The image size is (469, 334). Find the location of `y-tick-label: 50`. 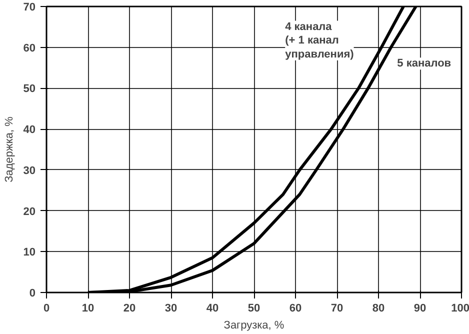

y-tick-label: 50 is located at coordinates (29, 89).